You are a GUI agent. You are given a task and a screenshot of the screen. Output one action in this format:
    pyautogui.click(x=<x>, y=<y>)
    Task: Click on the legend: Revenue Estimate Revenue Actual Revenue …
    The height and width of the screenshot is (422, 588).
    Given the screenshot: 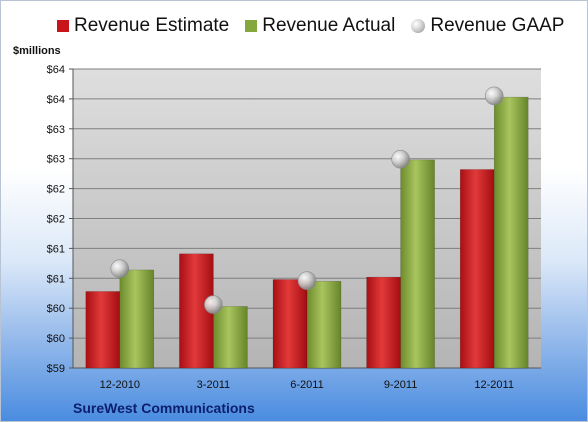 What is the action you would take?
    pyautogui.click(x=318, y=26)
    